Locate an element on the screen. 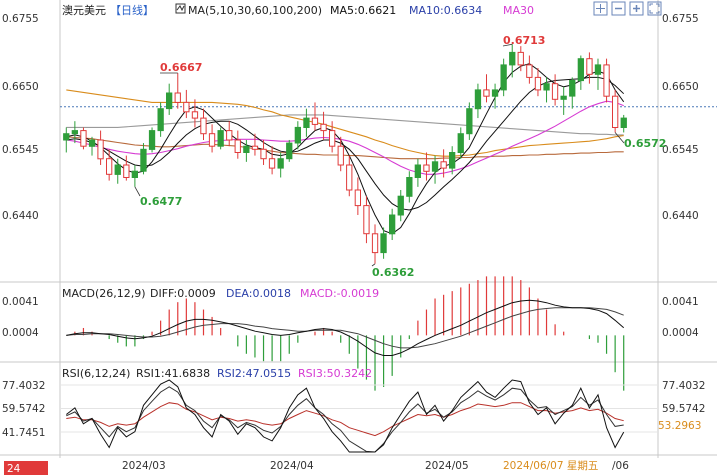 Image resolution: width=717 pixels, height=475 pixels. rsi3-line is located at coordinates (345, 419).